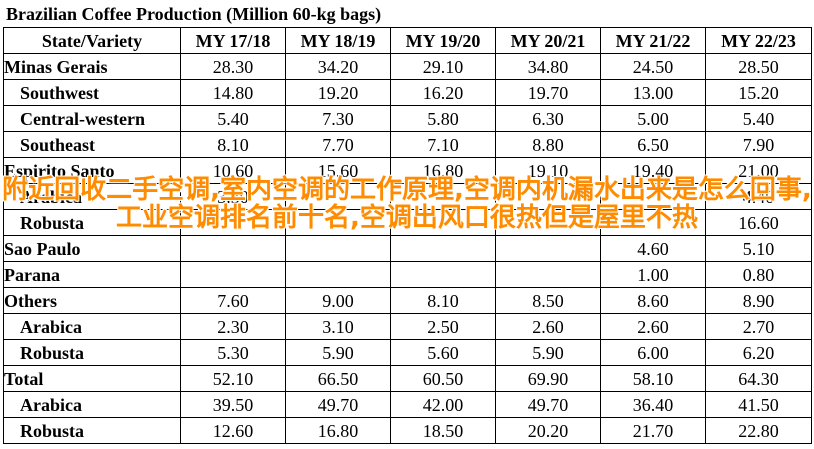 This screenshot has width=814, height=449. What do you see at coordinates (443, 430) in the screenshot?
I see `table-cell: 18.50` at bounding box center [443, 430].